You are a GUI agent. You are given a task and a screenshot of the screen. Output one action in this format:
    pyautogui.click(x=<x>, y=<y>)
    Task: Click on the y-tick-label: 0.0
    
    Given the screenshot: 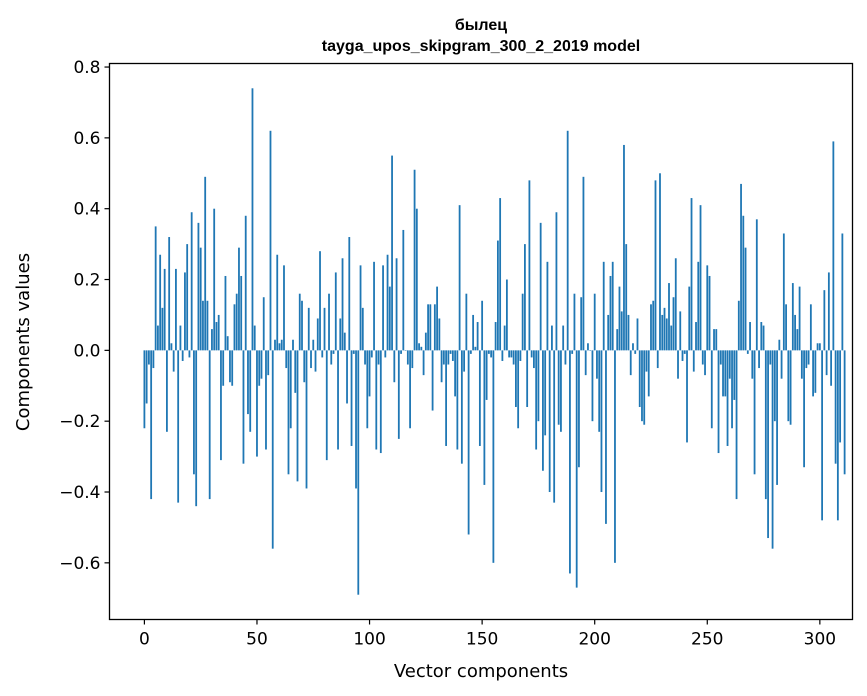 What is the action you would take?
    pyautogui.click(x=86, y=351)
    